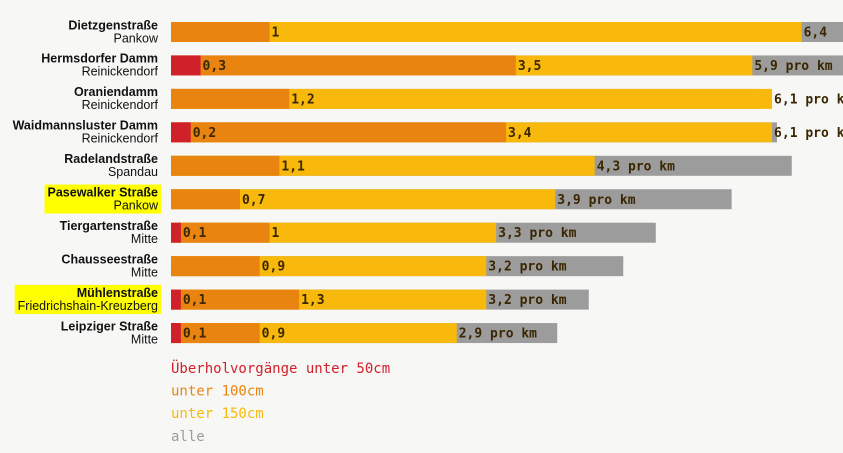 The height and width of the screenshot is (453, 843). Describe the element at coordinates (103, 193) in the screenshot. I see `category-label: Pasewalker Straße` at that location.